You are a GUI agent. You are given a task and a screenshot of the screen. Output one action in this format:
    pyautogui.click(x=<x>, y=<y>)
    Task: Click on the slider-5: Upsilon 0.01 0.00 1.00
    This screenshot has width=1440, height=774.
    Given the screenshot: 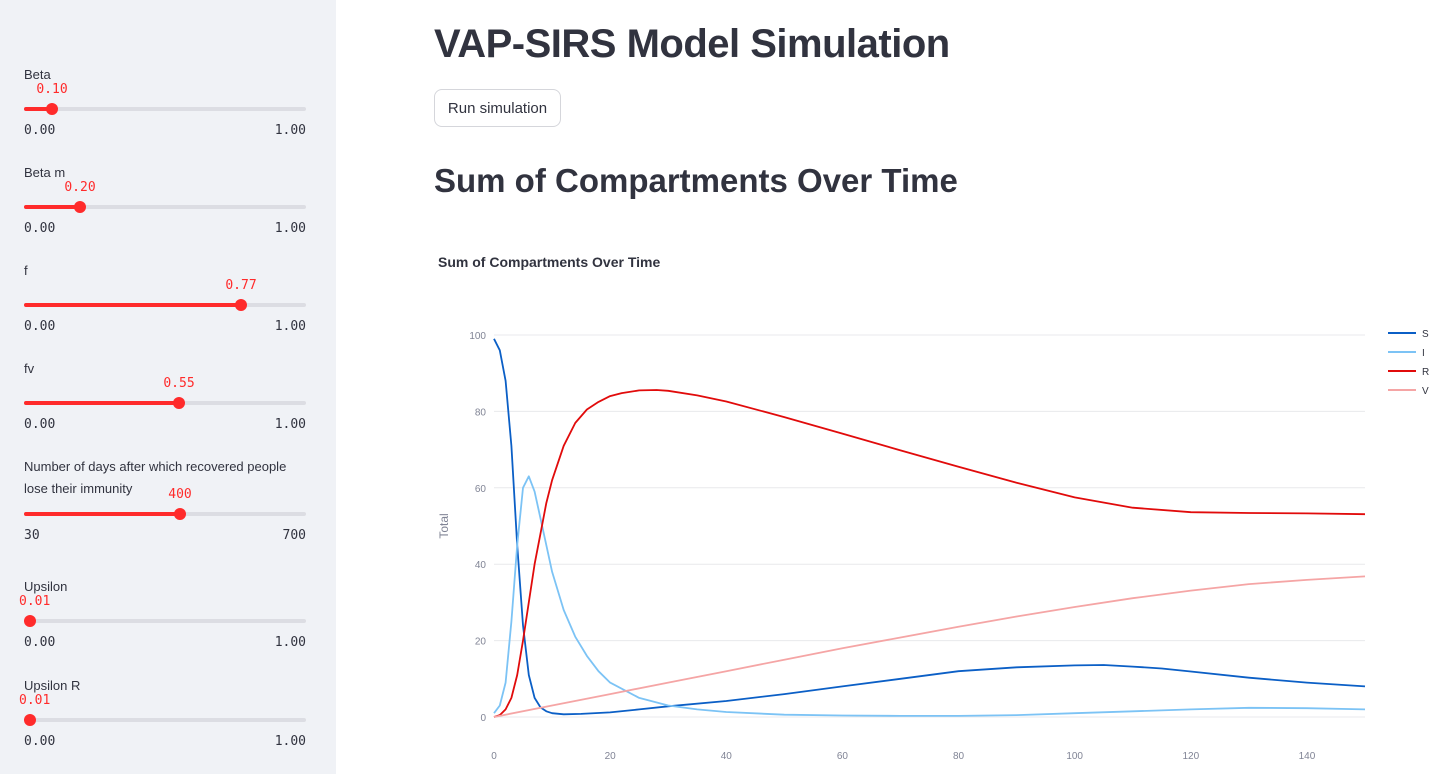 What is the action you would take?
    pyautogui.click(x=162, y=613)
    